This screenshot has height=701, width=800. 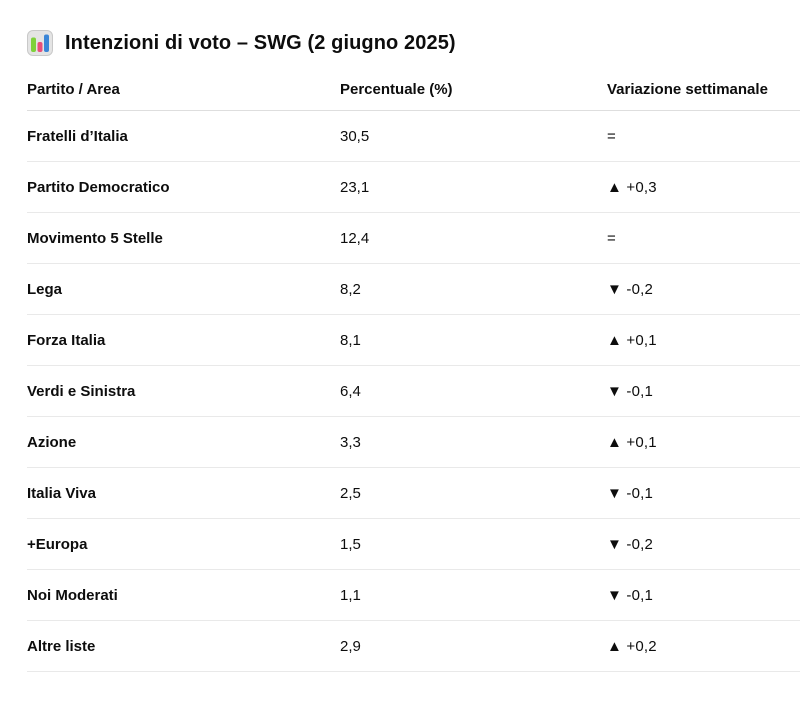 I want to click on percent-cell: 1,5, so click(x=473, y=544).